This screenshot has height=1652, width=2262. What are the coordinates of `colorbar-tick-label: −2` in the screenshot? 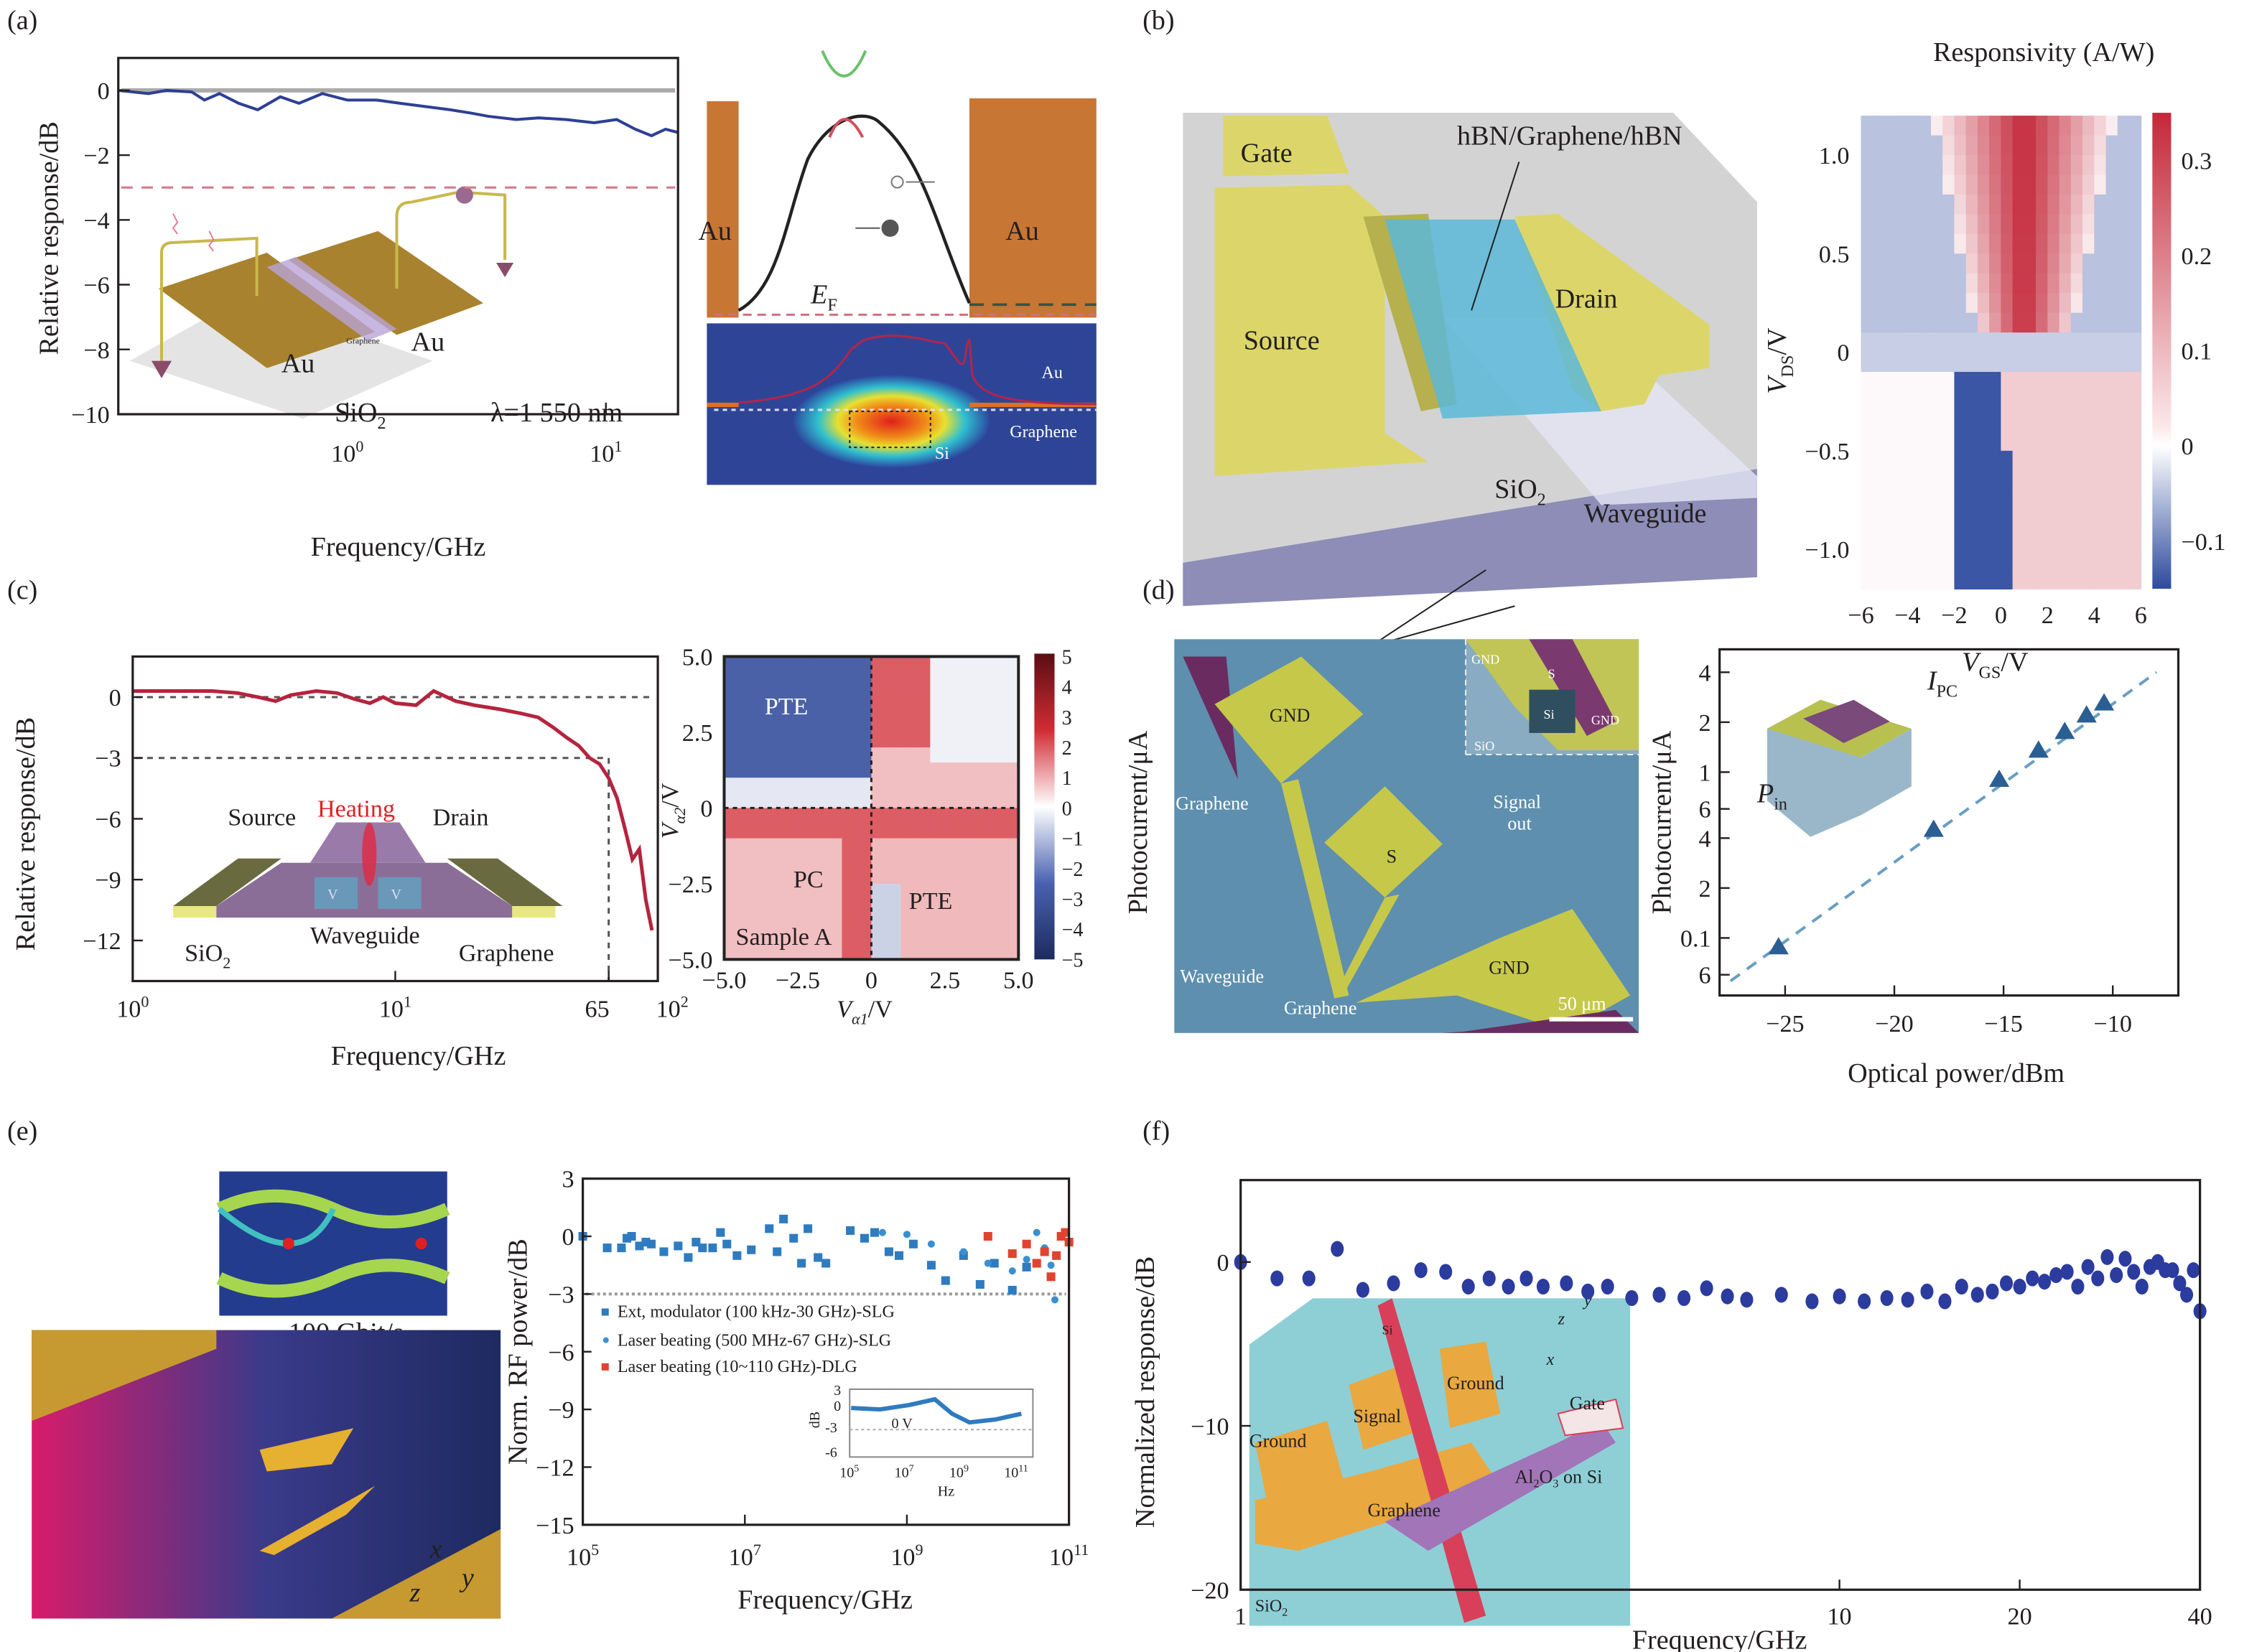 It's located at (1073, 870).